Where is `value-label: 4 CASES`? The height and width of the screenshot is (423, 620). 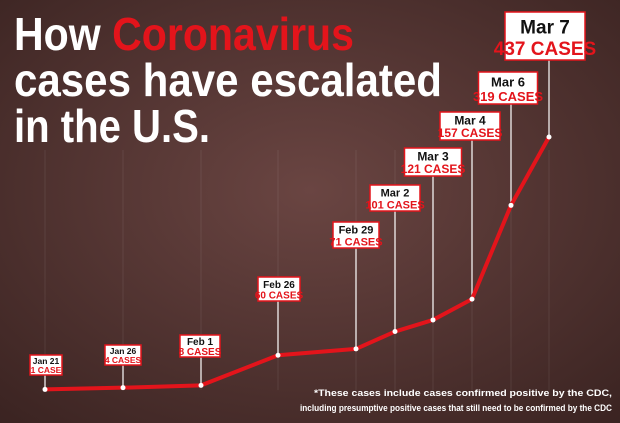
value-label: 4 CASES is located at coordinates (123, 360).